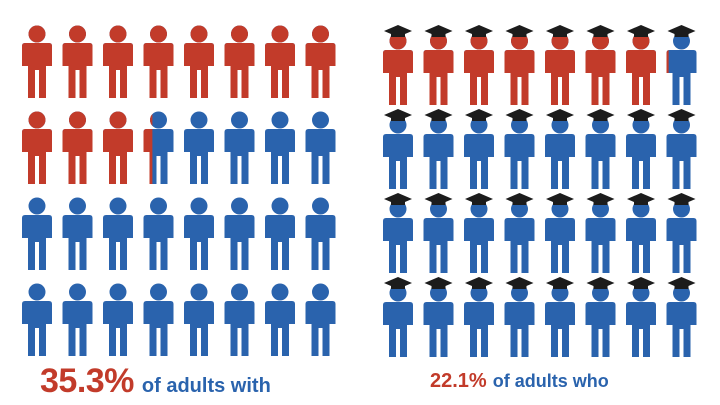  Describe the element at coordinates (550, 381) in the screenshot. I see `right-caption-text: of adults who` at that location.